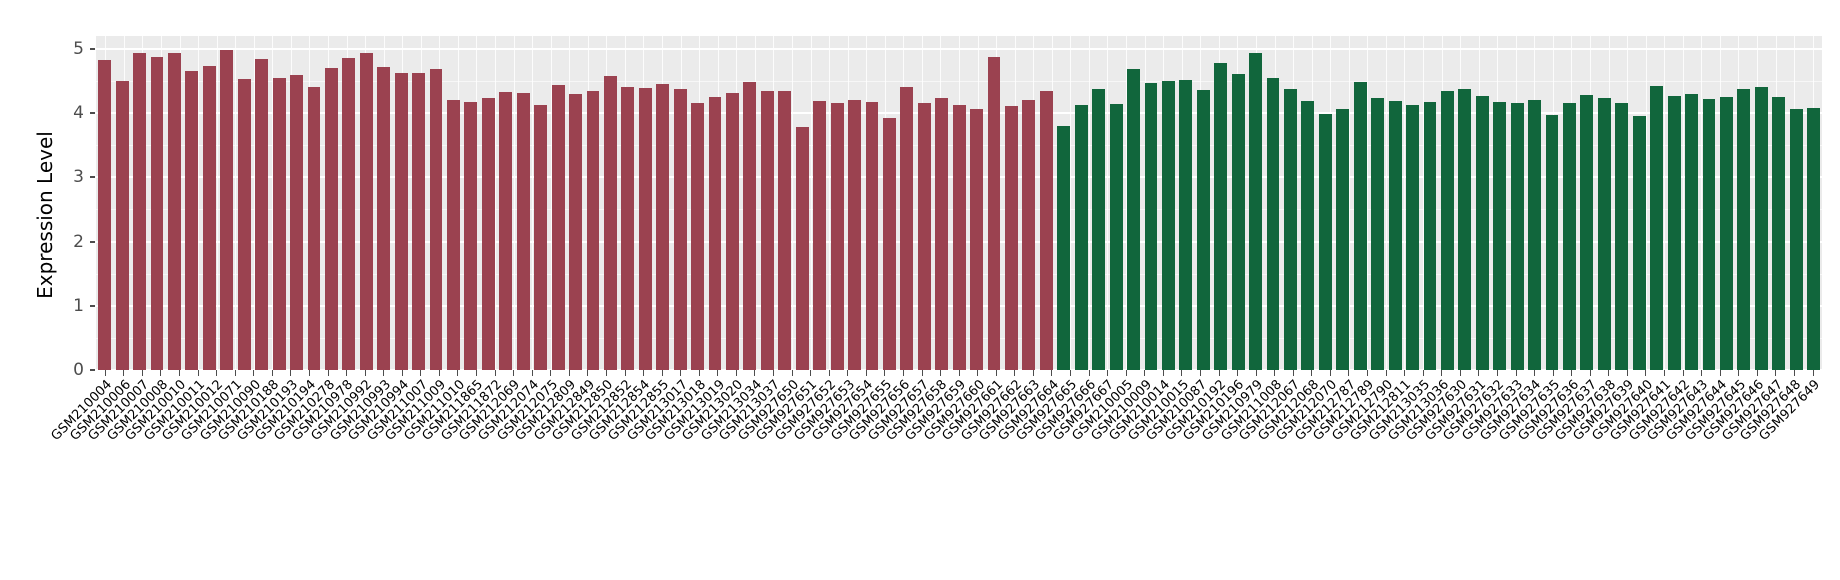 The image size is (1840, 580). I want to click on y-tick-label: 1, so click(78, 305).